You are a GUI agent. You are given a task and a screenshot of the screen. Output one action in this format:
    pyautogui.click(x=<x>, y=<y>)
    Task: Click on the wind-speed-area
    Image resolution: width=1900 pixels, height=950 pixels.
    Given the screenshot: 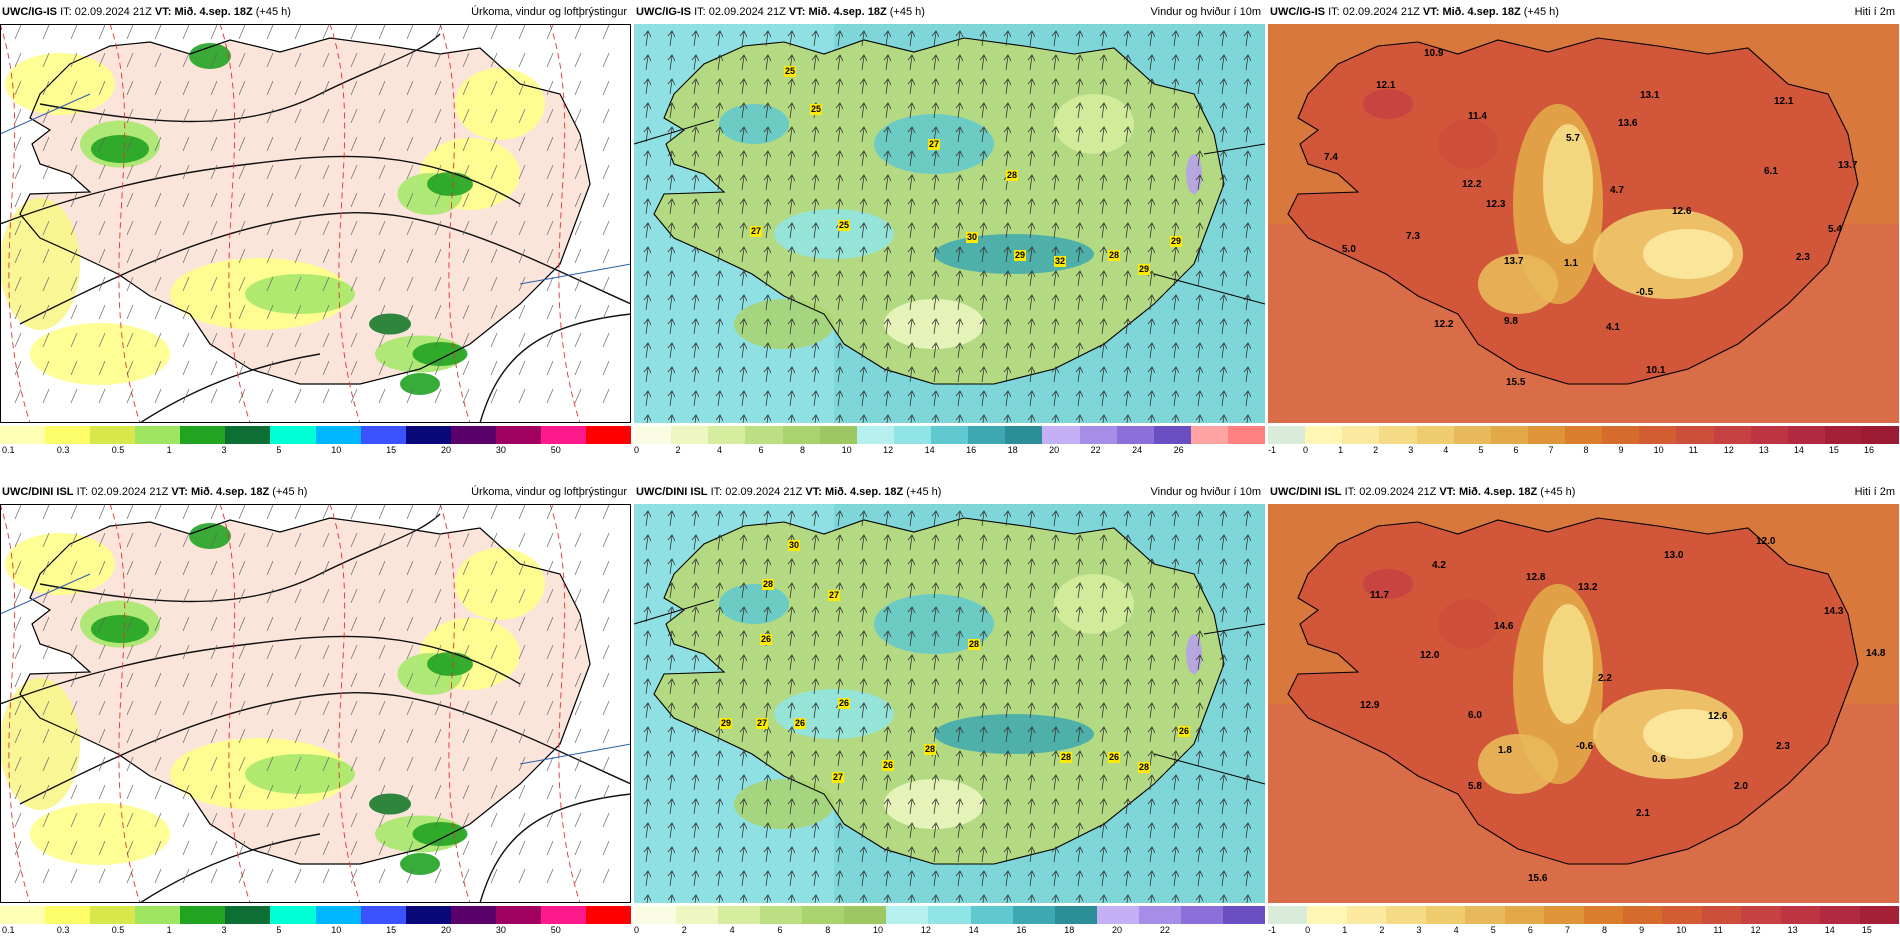 What is the action you would take?
    pyautogui.click(x=934, y=324)
    